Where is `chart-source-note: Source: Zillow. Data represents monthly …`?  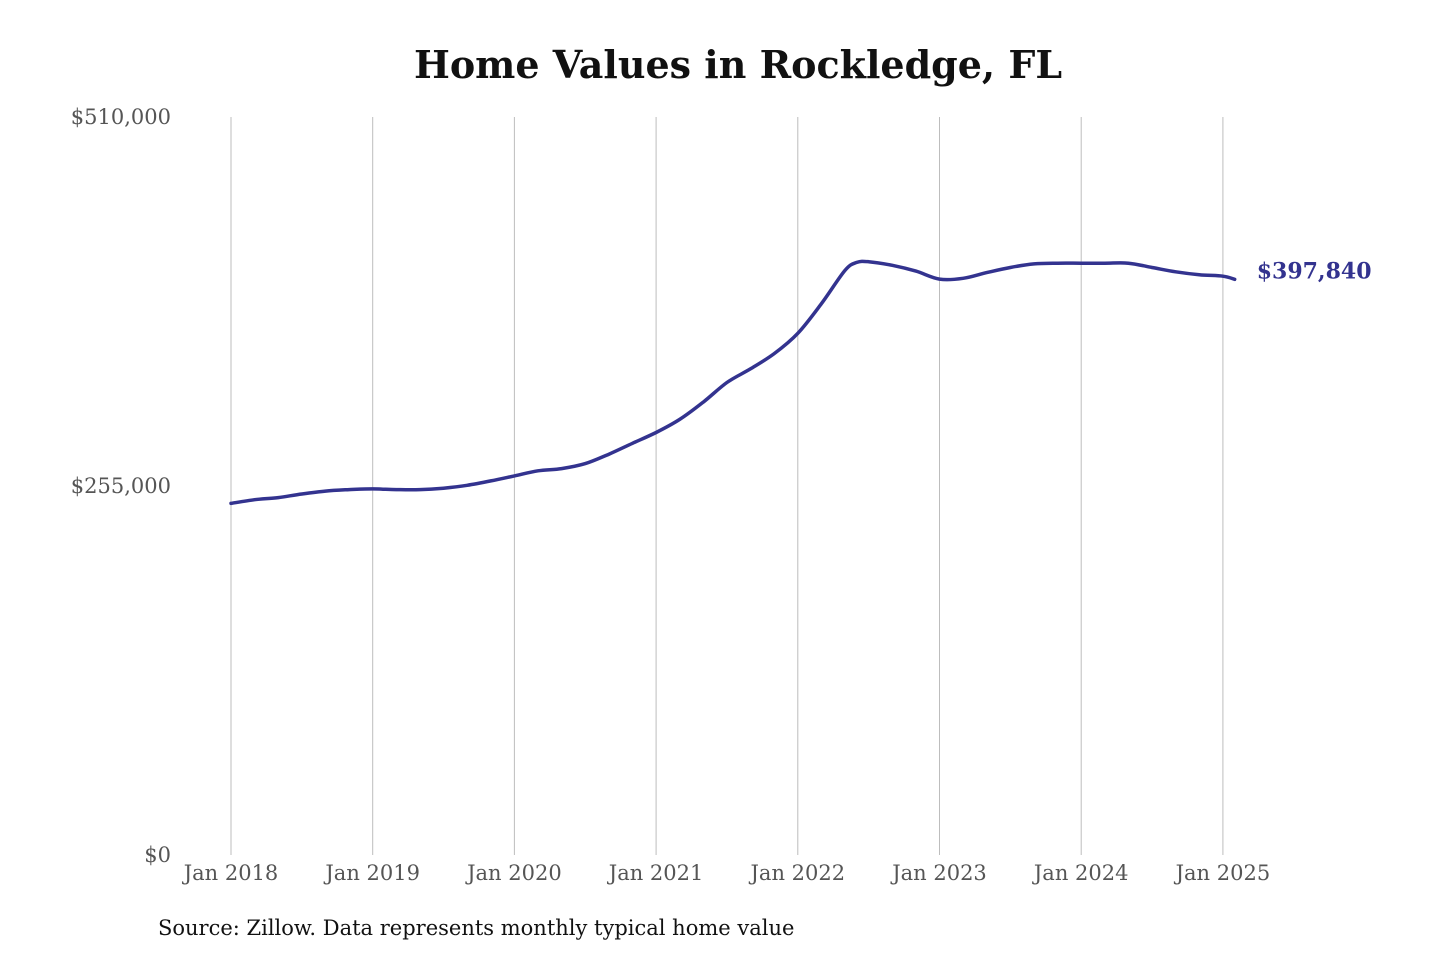
chart-source-note: Source: Zillow. Data represents monthly … is located at coordinates (476, 928).